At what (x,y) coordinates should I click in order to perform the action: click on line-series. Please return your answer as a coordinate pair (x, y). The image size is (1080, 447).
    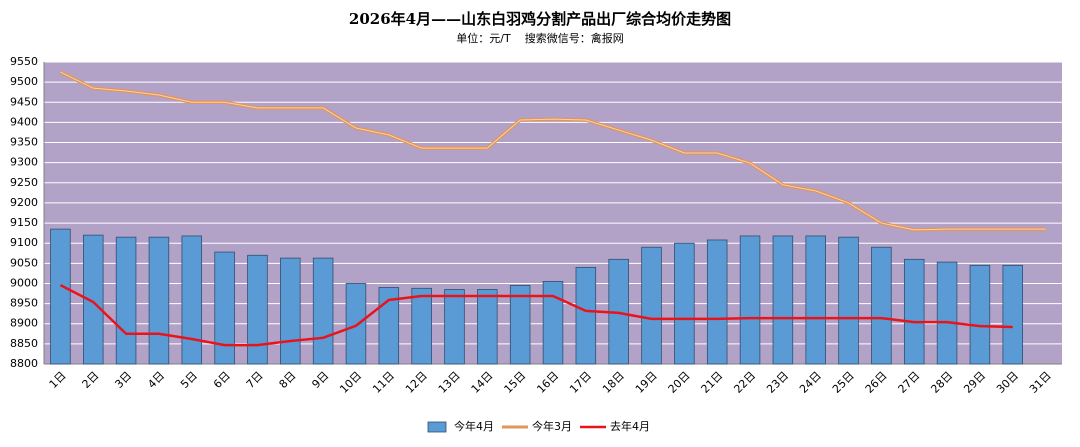
    Looking at the image, I should click on (536, 315).